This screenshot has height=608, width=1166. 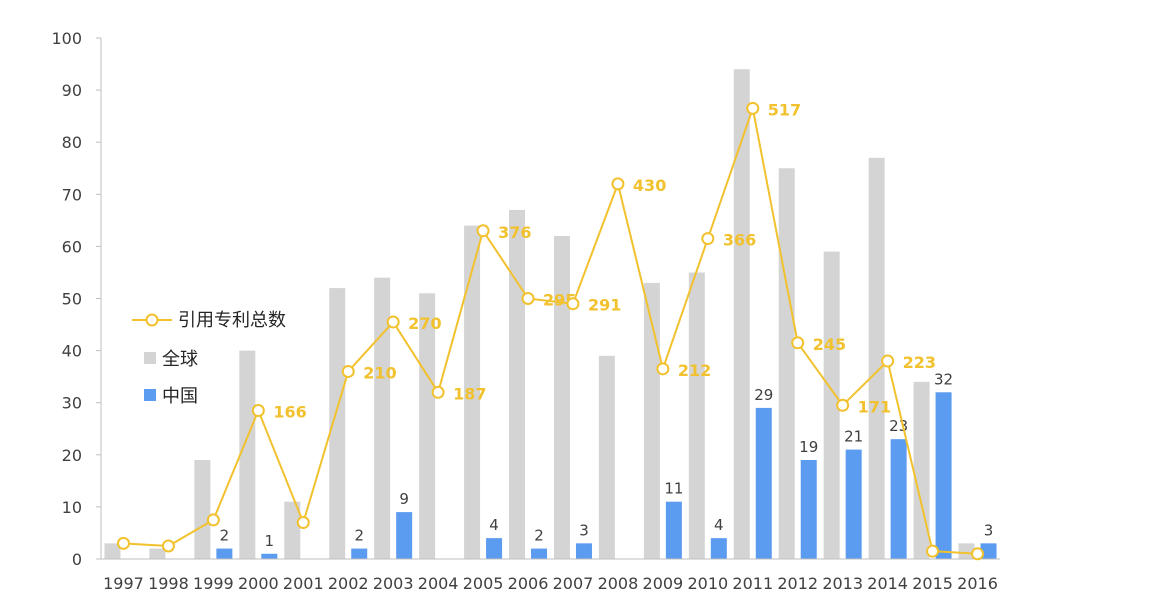 What do you see at coordinates (72, 507) in the screenshot?
I see `y-tick-label: 10` at bounding box center [72, 507].